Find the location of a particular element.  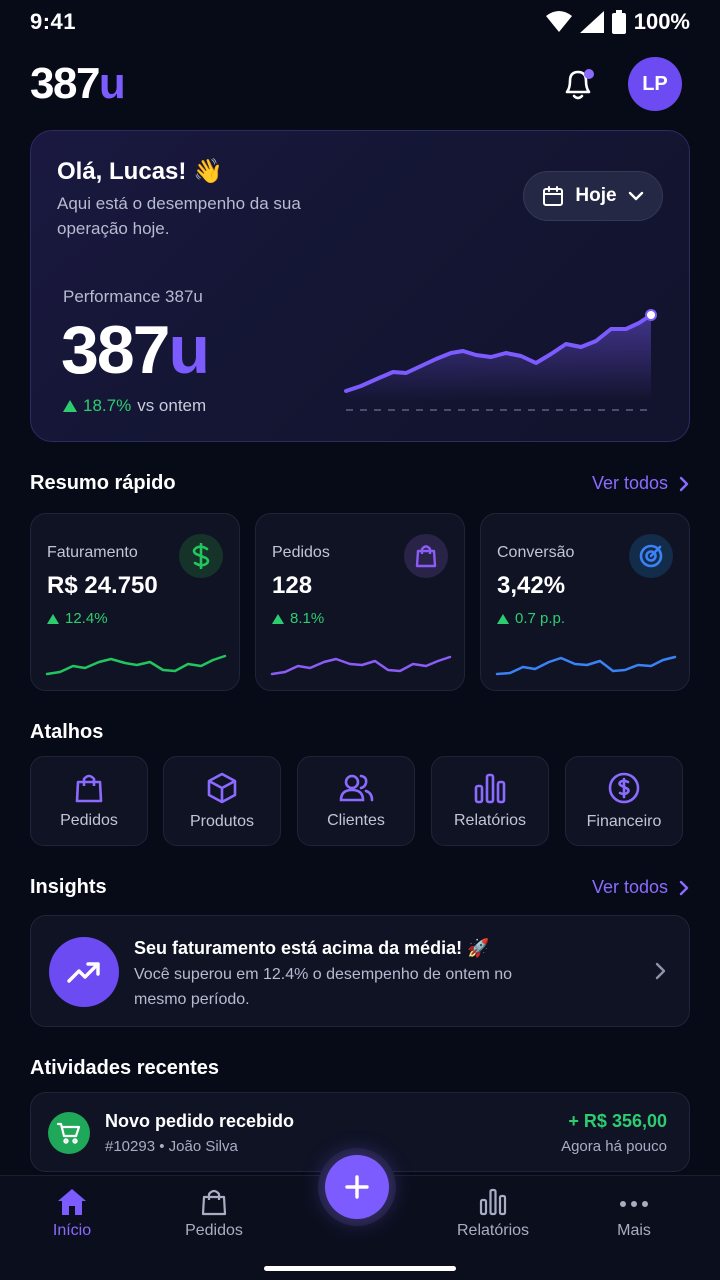

summary-see-all-label: Ver todos is located at coordinates (629, 483).